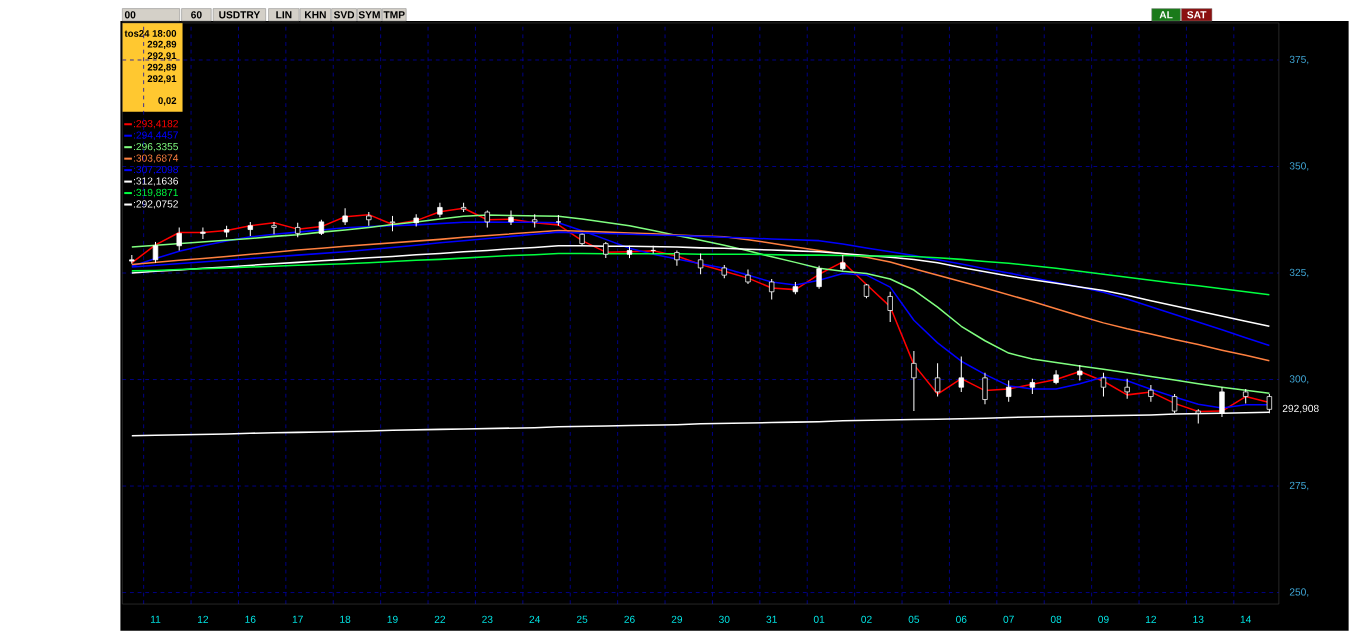 This screenshot has height=644, width=1362. What do you see at coordinates (150, 33) in the screenshot?
I see `annotation: tos24 18:00` at bounding box center [150, 33].